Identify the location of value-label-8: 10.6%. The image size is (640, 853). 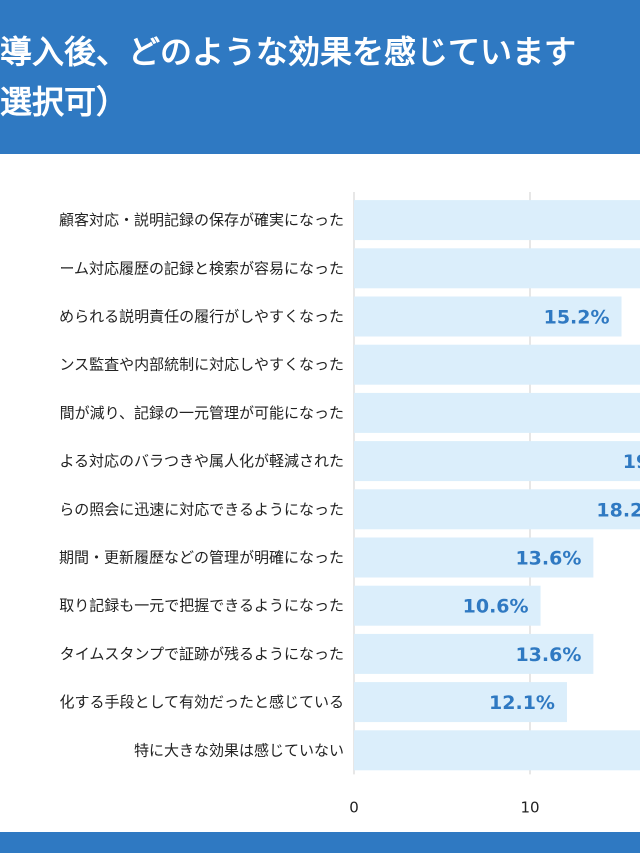
(496, 607).